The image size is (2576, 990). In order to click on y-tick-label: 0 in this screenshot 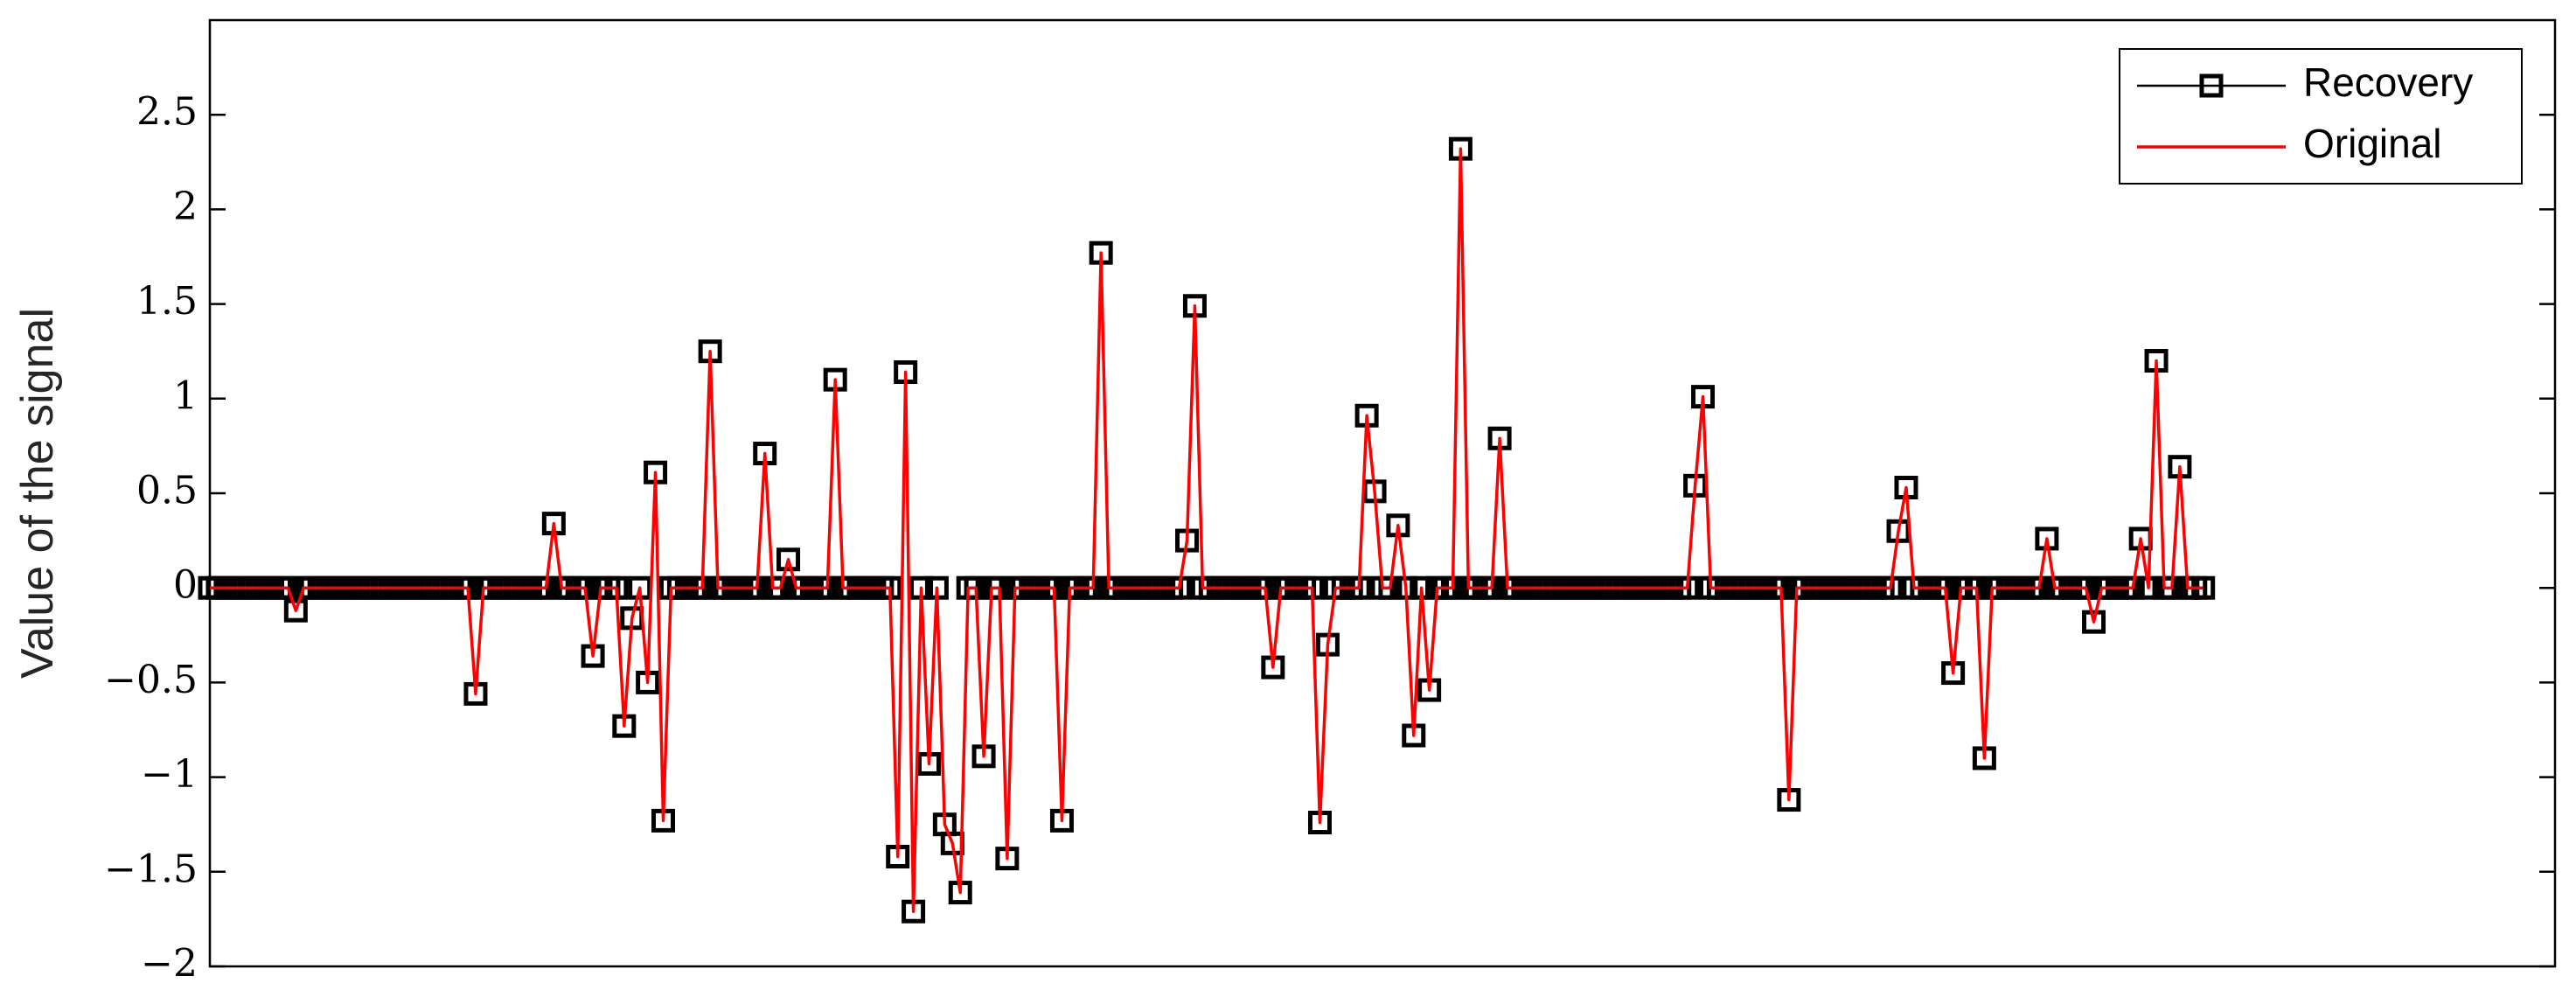, I will do `click(185, 585)`.